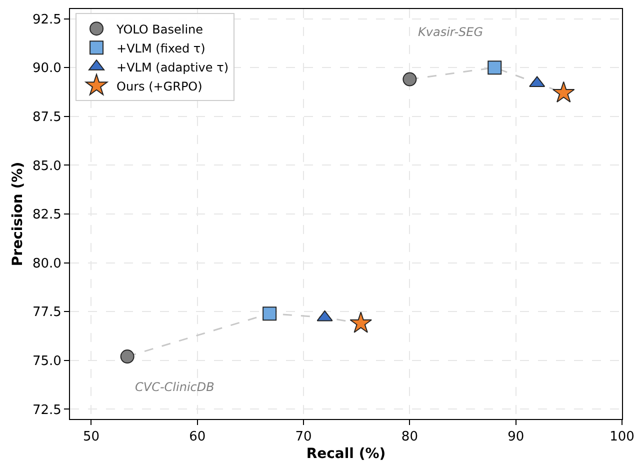 This screenshot has height=471, width=642. What do you see at coordinates (47, 117) in the screenshot?
I see `y-tick-label: 87.5` at bounding box center [47, 117].